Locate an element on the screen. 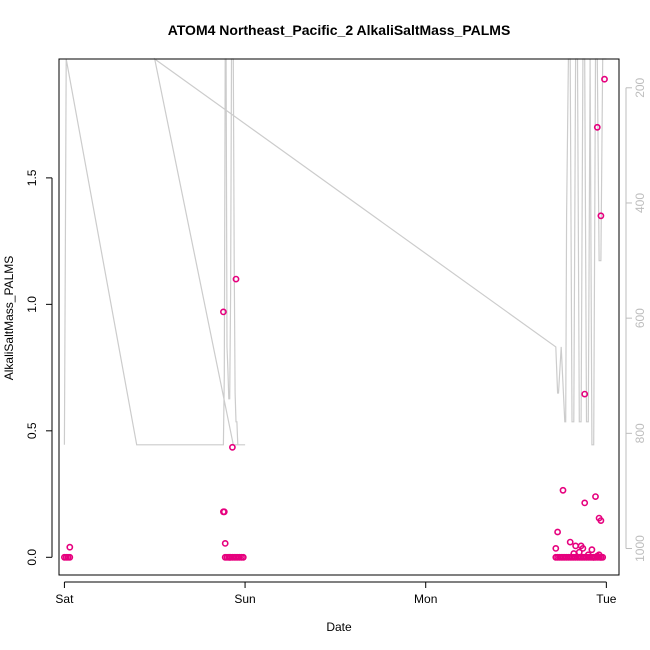 This screenshot has height=650, width=650. y2-tick-label: 200 is located at coordinates (640, 87).